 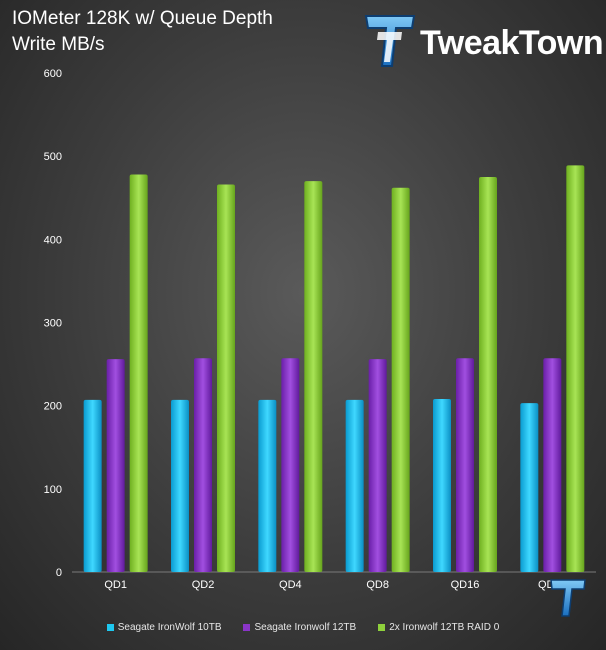 I want to click on chart-subtitle: Write MB/s, so click(x=58, y=44).